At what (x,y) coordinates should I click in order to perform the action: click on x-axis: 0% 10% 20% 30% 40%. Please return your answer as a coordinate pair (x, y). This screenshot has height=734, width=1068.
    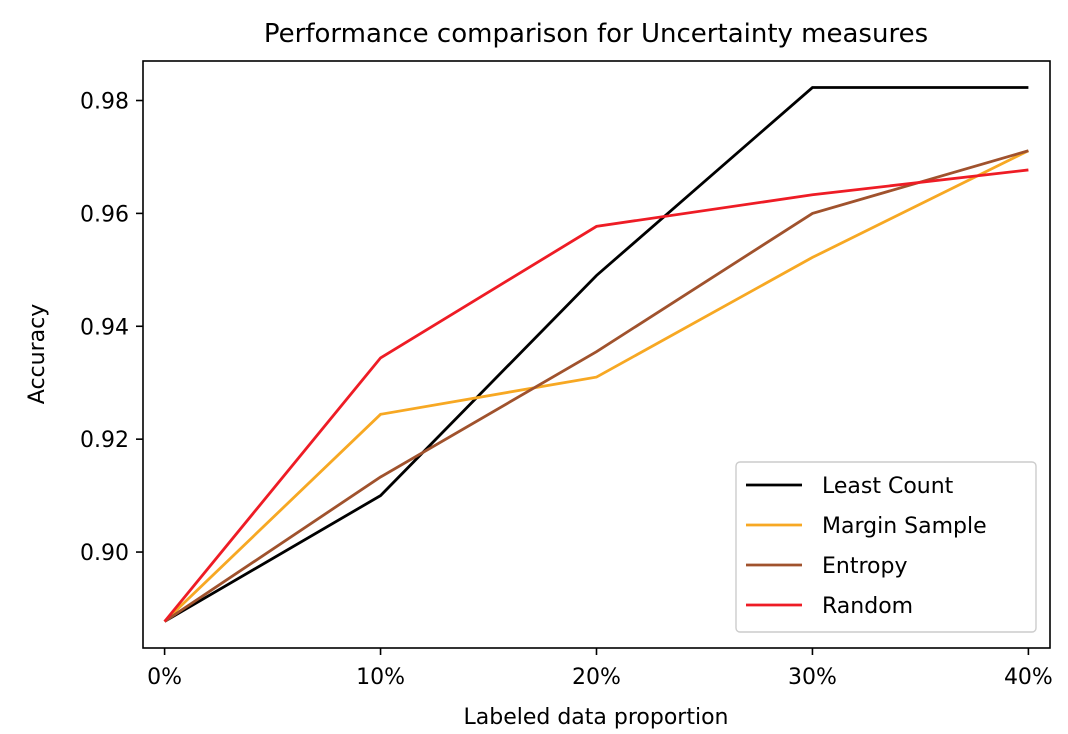
    Looking at the image, I should click on (600, 669).